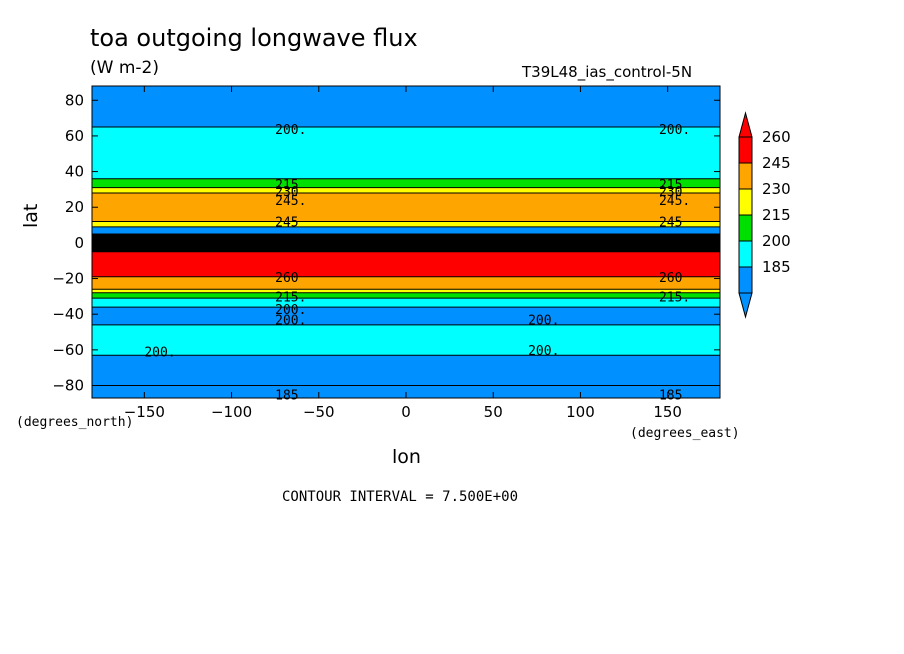 The width and height of the screenshot is (904, 654). What do you see at coordinates (231, 412) in the screenshot?
I see `x-tick-label: −100` at bounding box center [231, 412].